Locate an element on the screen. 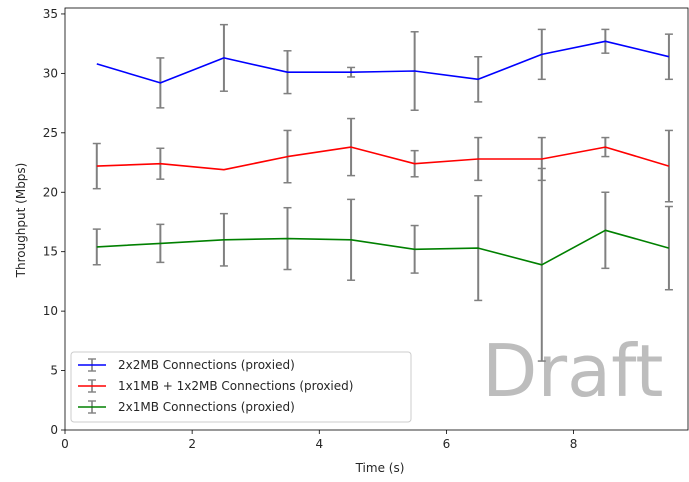  x-tick-label: 4 is located at coordinates (319, 444).